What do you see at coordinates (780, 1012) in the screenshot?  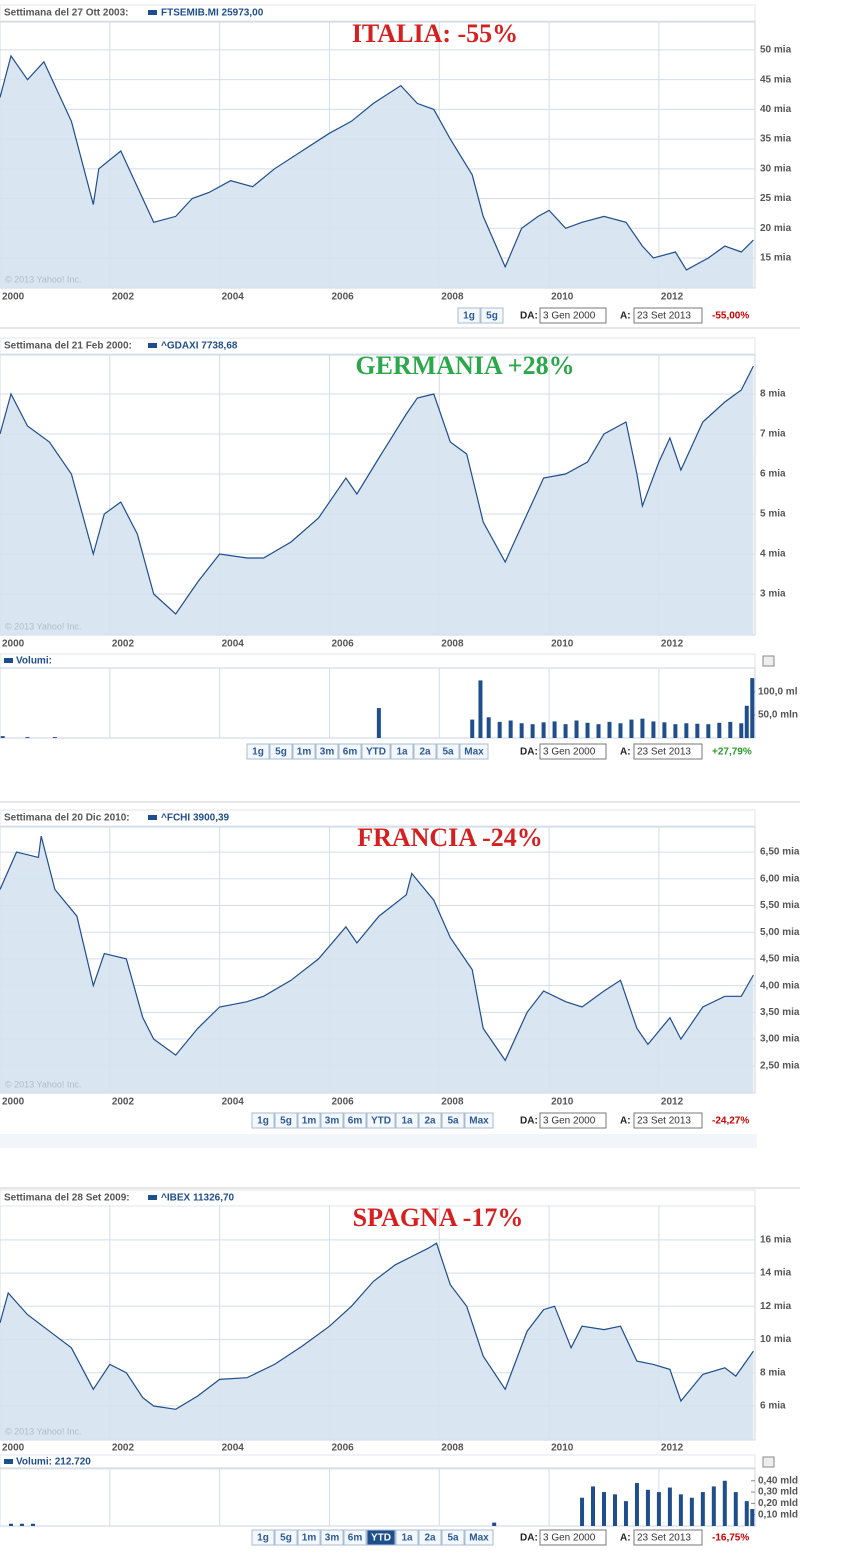 I see `y-tick-label: 3,50 mia` at bounding box center [780, 1012].